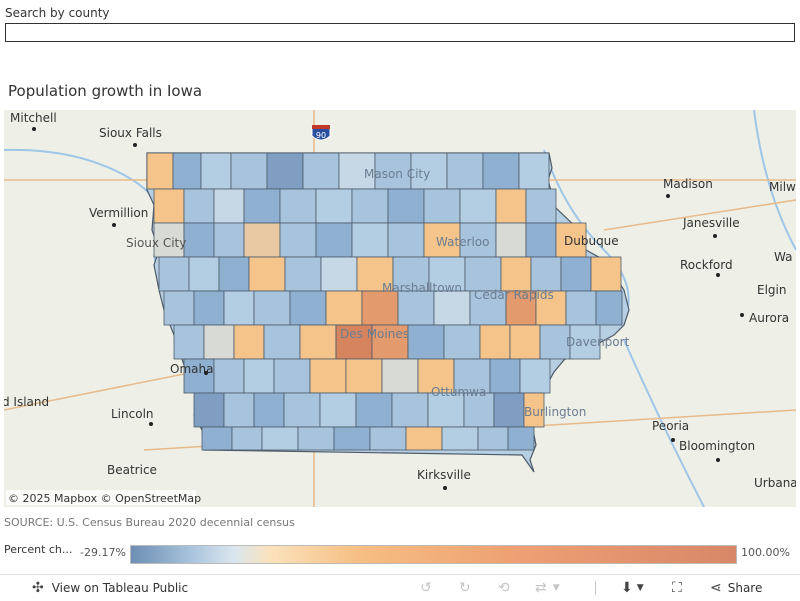  What do you see at coordinates (463, 242) in the screenshot?
I see `place-label: Waterloo` at bounding box center [463, 242].